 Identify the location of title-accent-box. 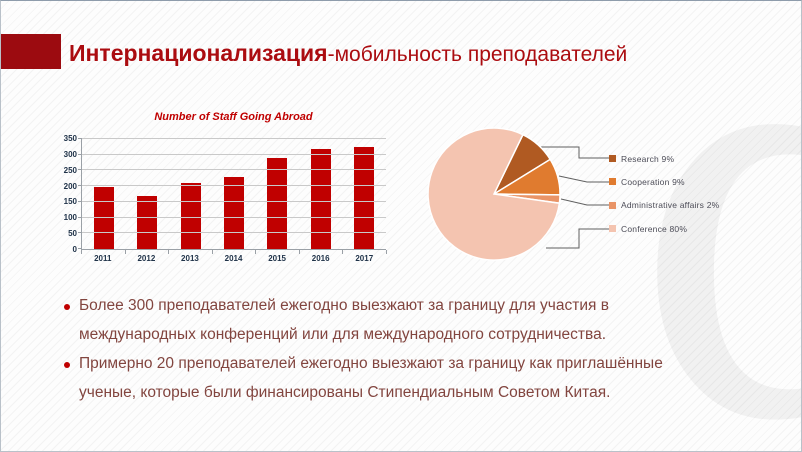
(31, 51).